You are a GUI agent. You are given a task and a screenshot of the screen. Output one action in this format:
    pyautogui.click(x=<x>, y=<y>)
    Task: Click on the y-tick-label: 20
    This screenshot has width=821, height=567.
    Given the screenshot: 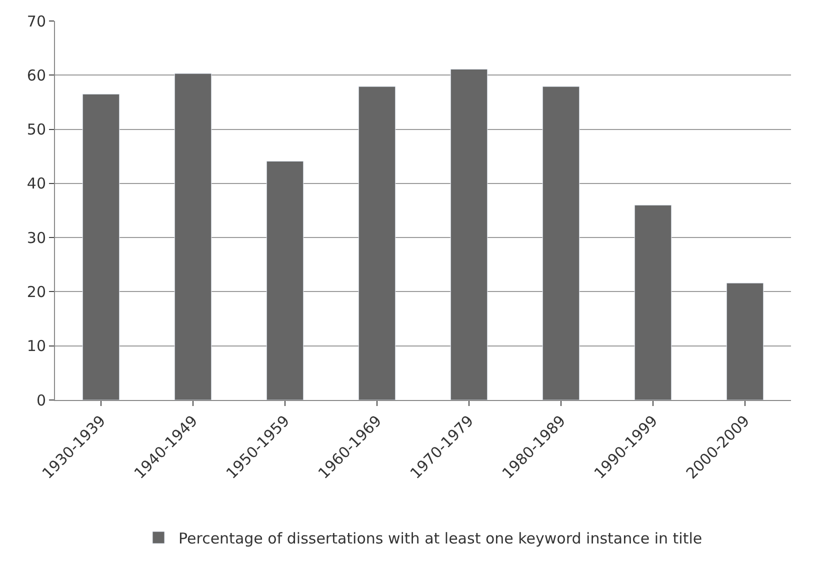 What is the action you would take?
    pyautogui.click(x=36, y=291)
    